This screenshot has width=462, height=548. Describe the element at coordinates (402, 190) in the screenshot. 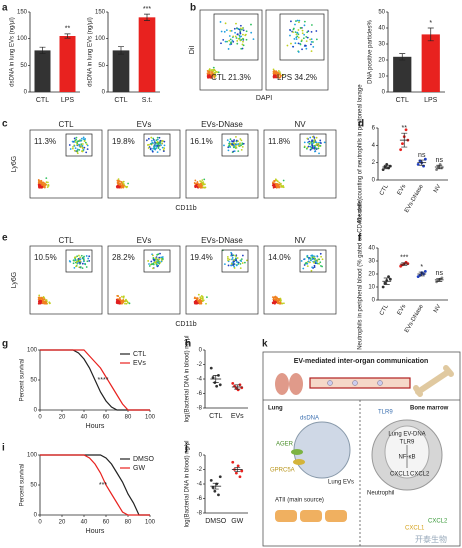

I see `x-tick-label: EVs` at that location.